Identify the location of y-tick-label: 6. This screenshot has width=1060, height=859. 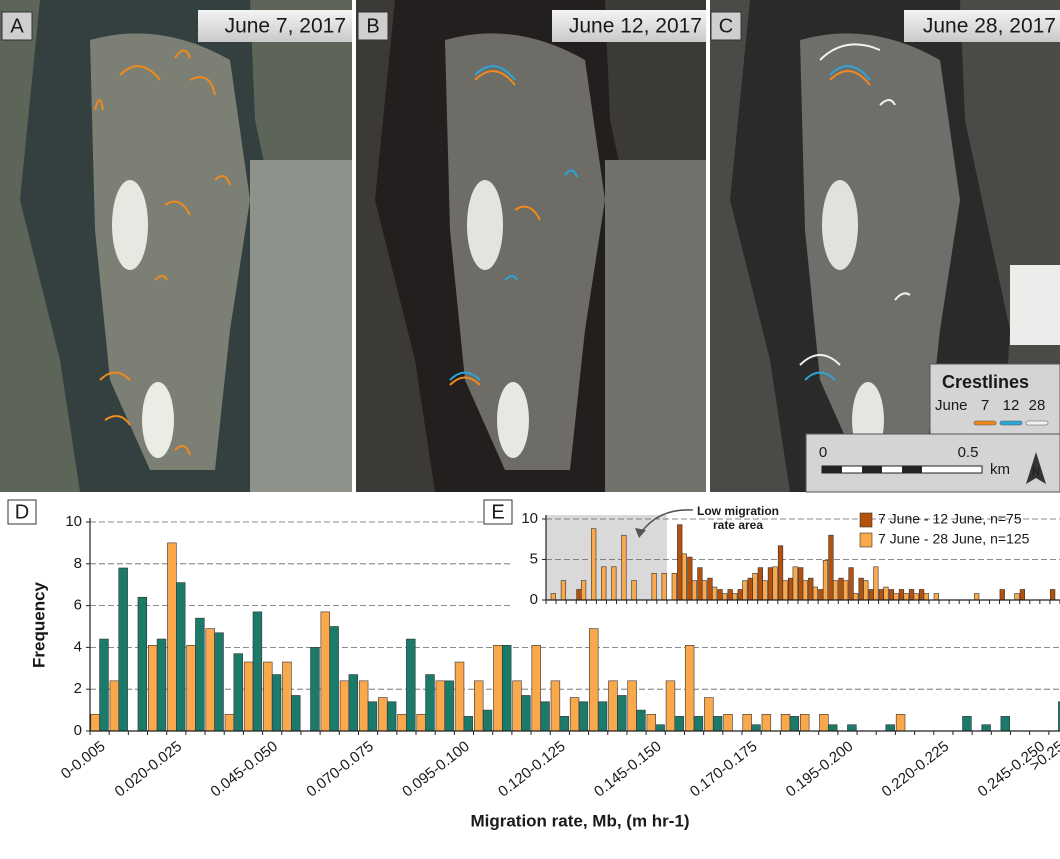
(78, 605).